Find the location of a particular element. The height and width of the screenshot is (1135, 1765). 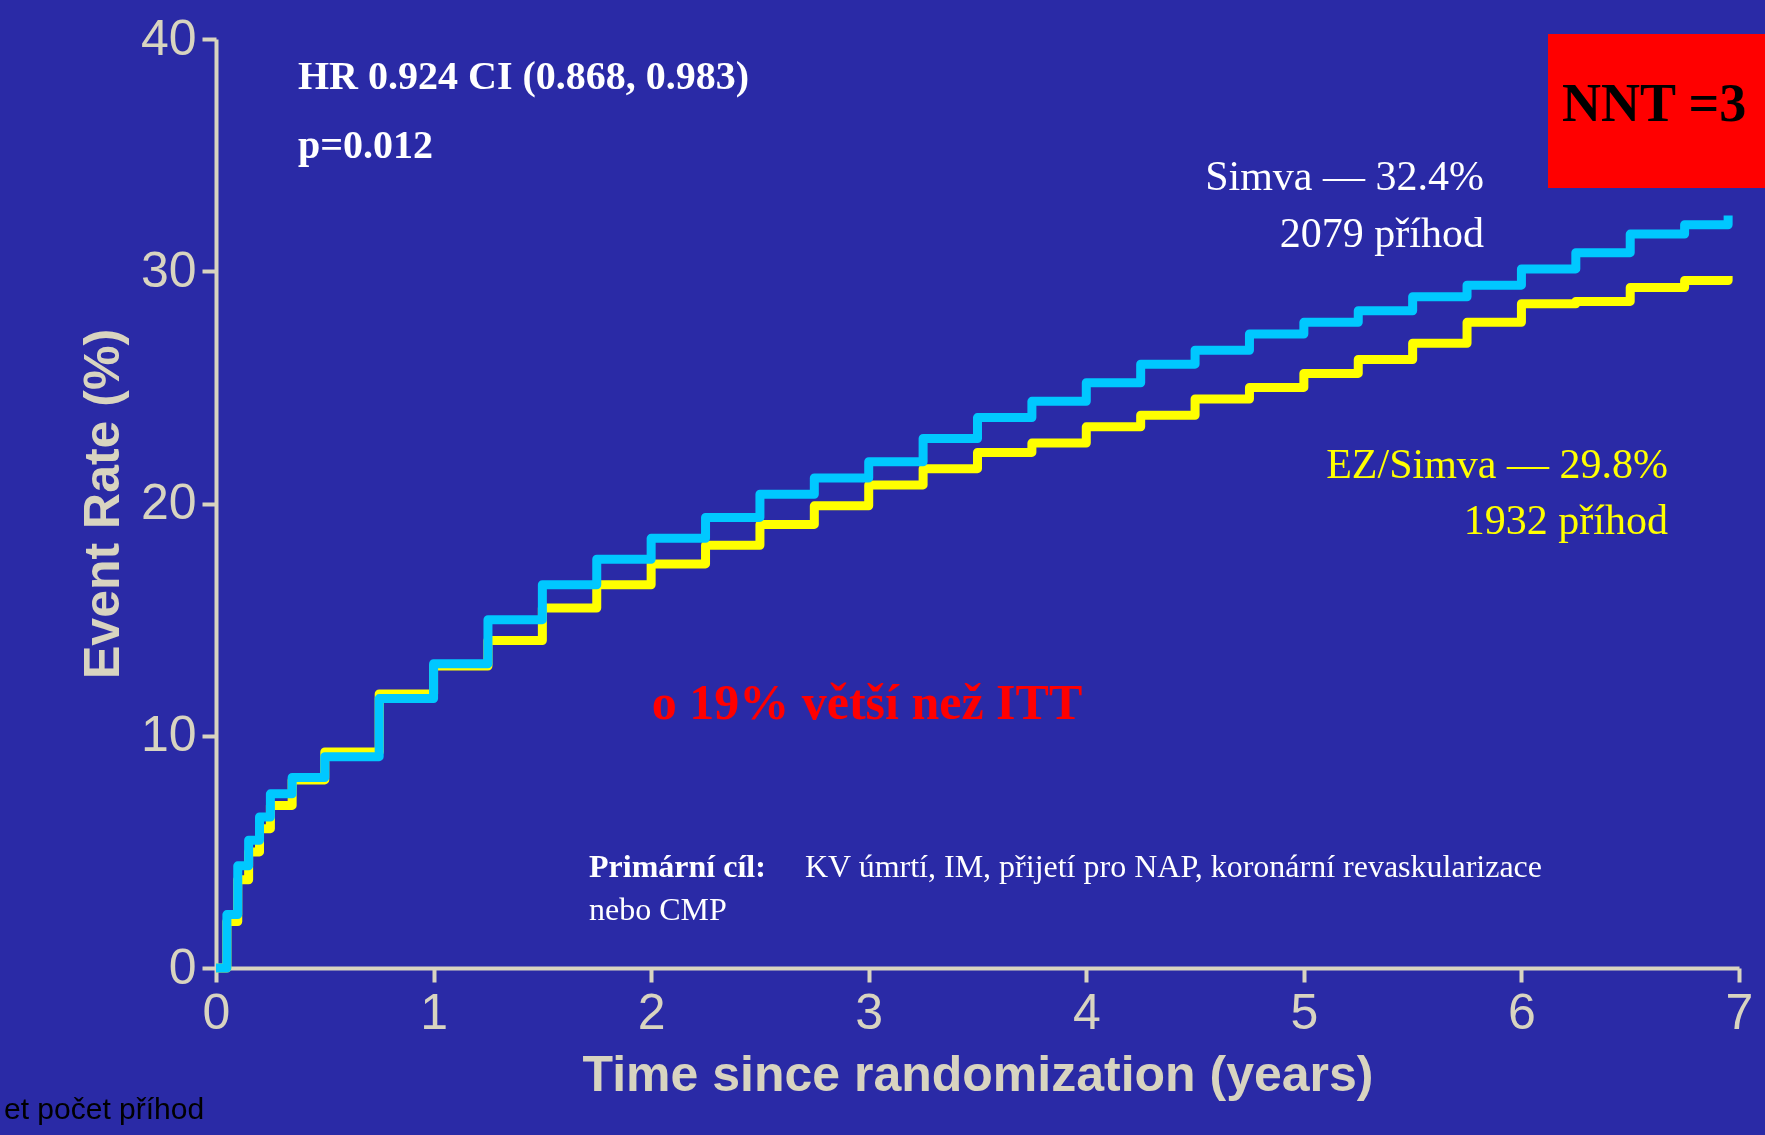

y-tick-label: 30 is located at coordinates (168, 269).